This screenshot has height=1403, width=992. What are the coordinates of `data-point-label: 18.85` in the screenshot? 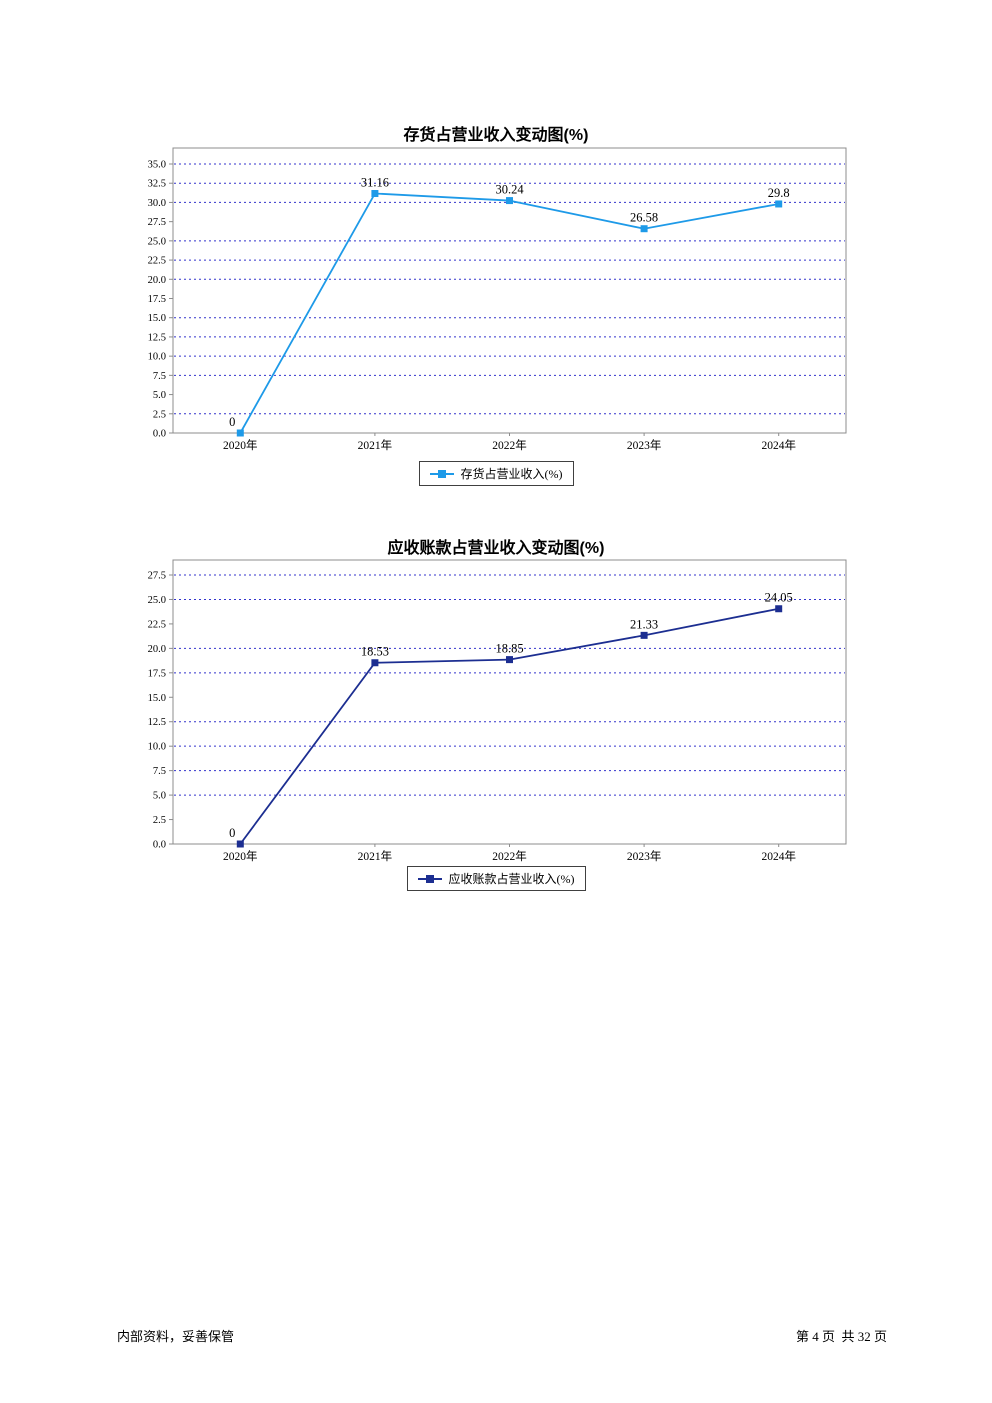 It's located at (509, 649).